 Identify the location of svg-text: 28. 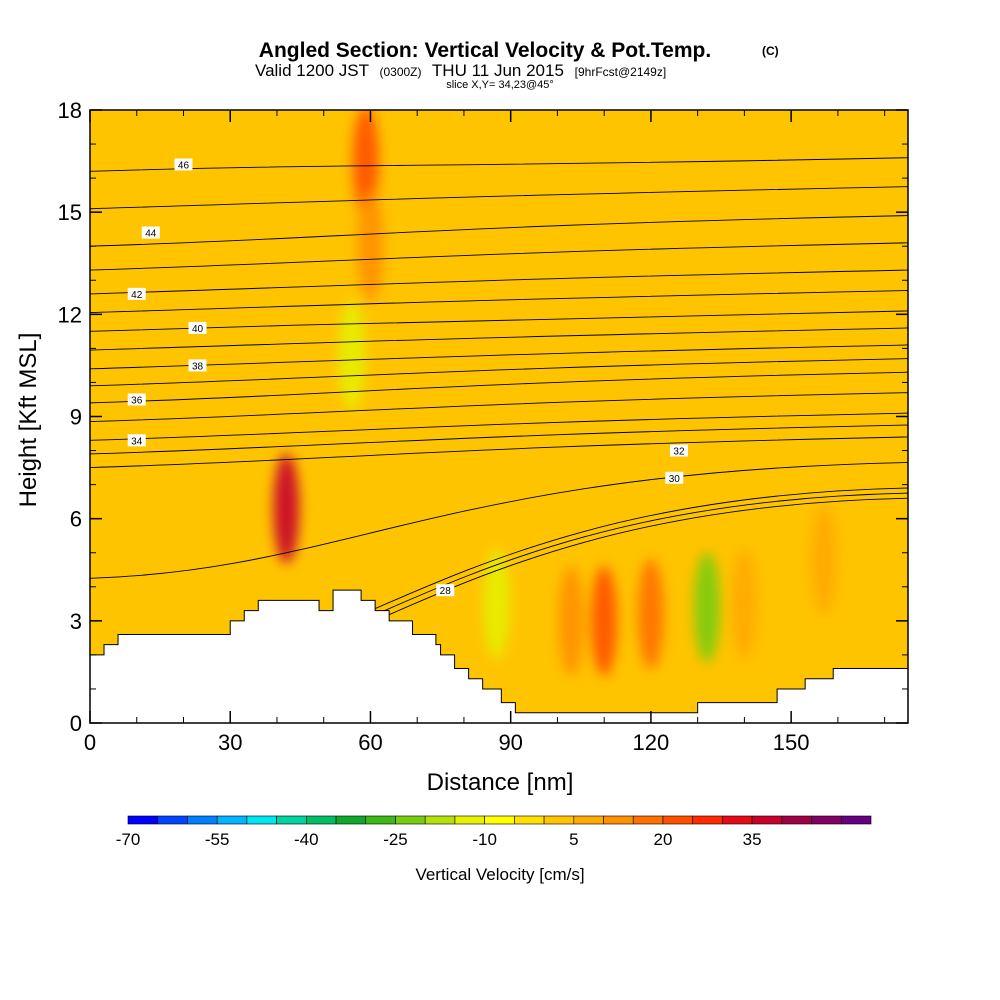
(446, 591).